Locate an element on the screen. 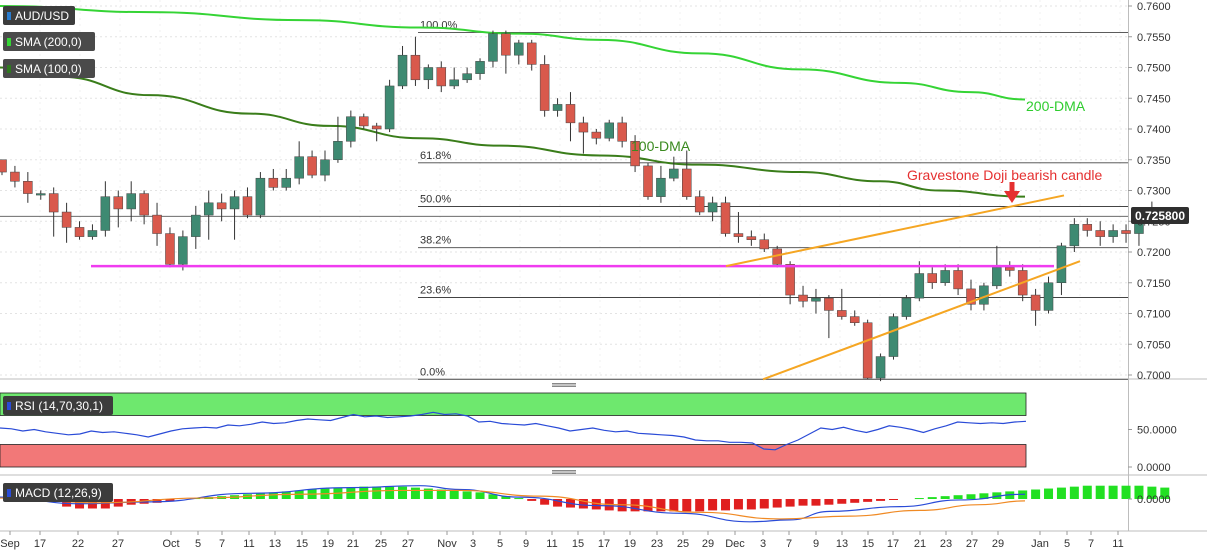 The width and height of the screenshot is (1207, 555). date-tick-label: 21 is located at coordinates (353, 544).